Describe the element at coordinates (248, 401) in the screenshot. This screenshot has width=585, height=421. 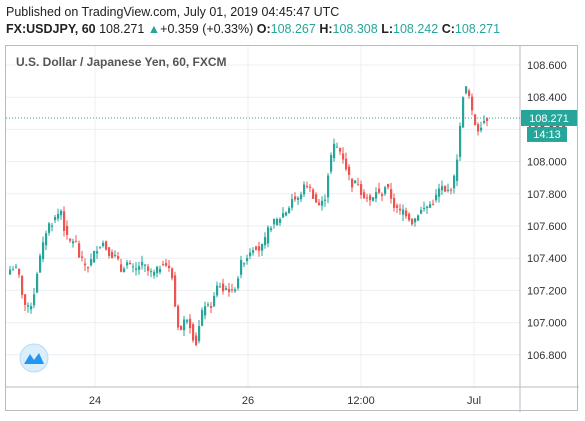
I see `x-tick-label: 26` at that location.